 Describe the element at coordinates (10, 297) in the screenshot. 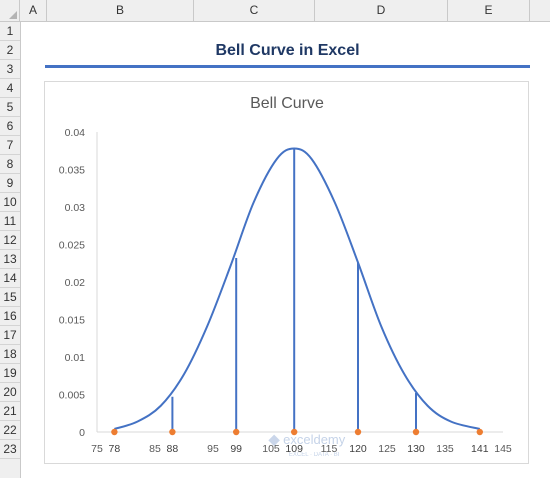

I see `row-header-15: 15` at that location.